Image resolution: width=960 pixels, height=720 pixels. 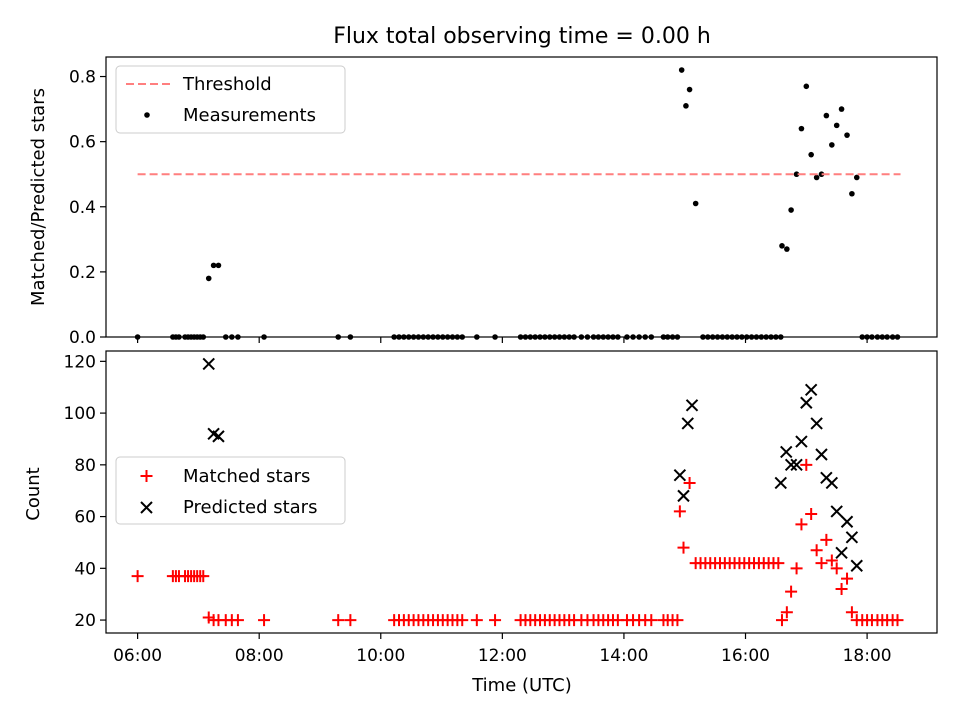 I want to click on top-y-ticks: 0.0 0.2 0.4 0.6 0.8, so click(x=87, y=208).